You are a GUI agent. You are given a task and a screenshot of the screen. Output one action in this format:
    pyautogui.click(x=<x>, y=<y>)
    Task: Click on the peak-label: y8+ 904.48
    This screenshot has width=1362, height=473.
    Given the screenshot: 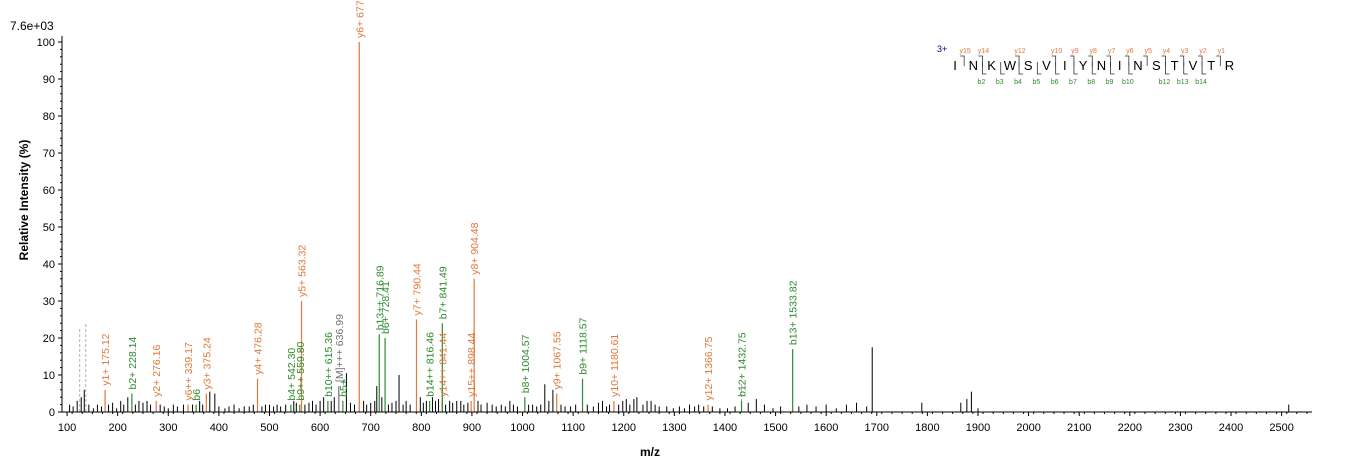 What is the action you would take?
    pyautogui.click(x=475, y=248)
    